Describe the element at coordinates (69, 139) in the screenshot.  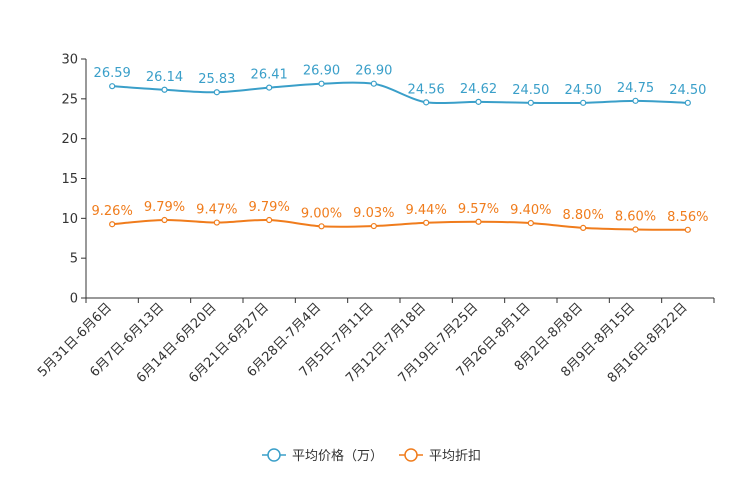
I see `y-tick-label: 20` at that location.